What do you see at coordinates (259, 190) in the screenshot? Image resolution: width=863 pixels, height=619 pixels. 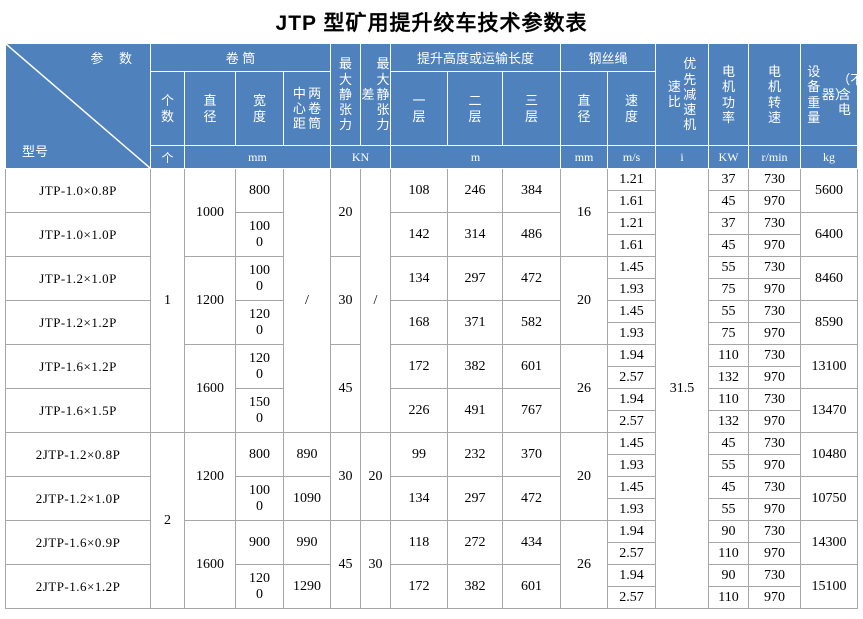 I see `drum-width-cell: 800` at bounding box center [259, 190].